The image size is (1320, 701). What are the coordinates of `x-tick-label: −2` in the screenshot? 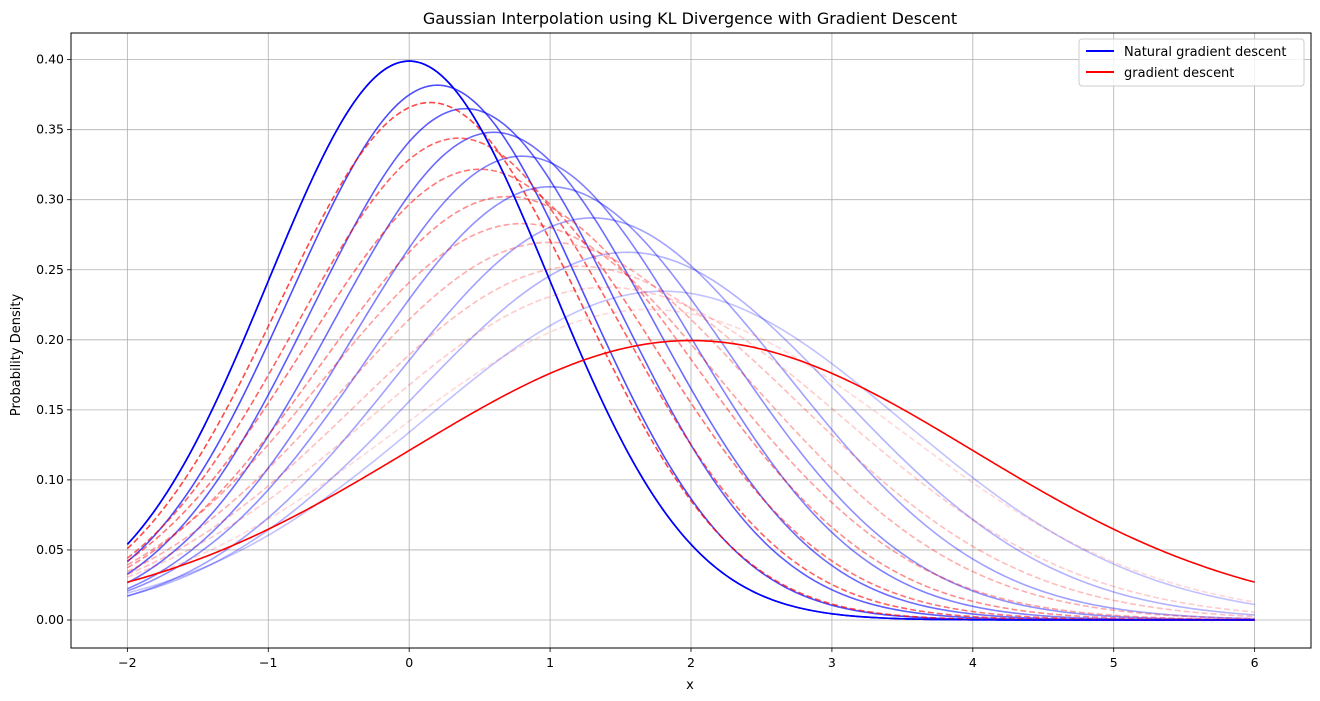 It's located at (127, 662).